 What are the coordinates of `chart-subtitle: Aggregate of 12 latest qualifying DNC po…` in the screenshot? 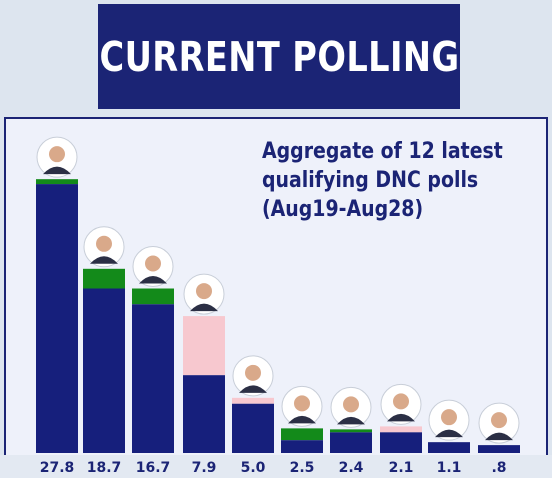 It's located at (382, 180).